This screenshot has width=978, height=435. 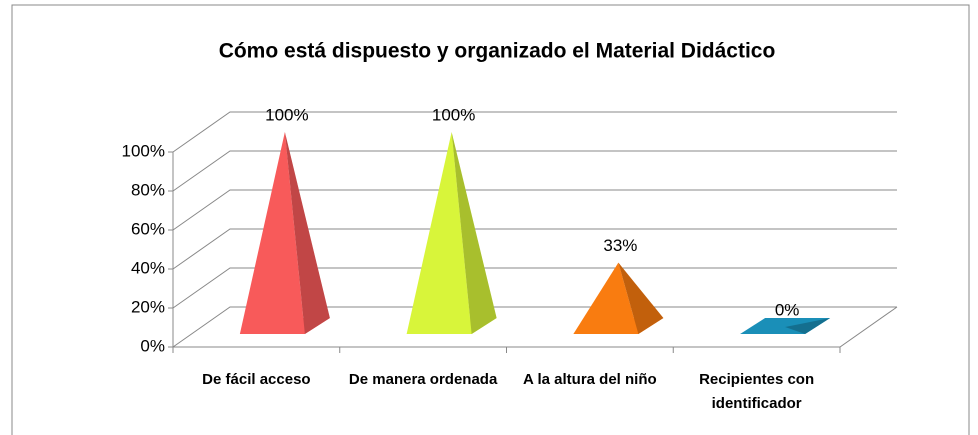 What do you see at coordinates (256, 379) in the screenshot?
I see `x-tick-label: De fácil acceso` at bounding box center [256, 379].